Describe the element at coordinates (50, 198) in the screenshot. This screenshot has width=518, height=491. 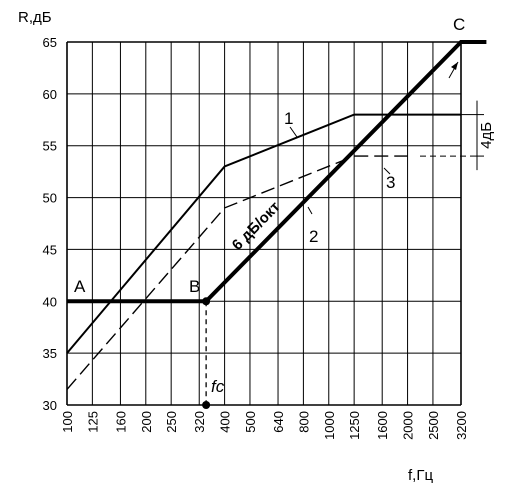
I see `y-tick-label: 50` at that location.